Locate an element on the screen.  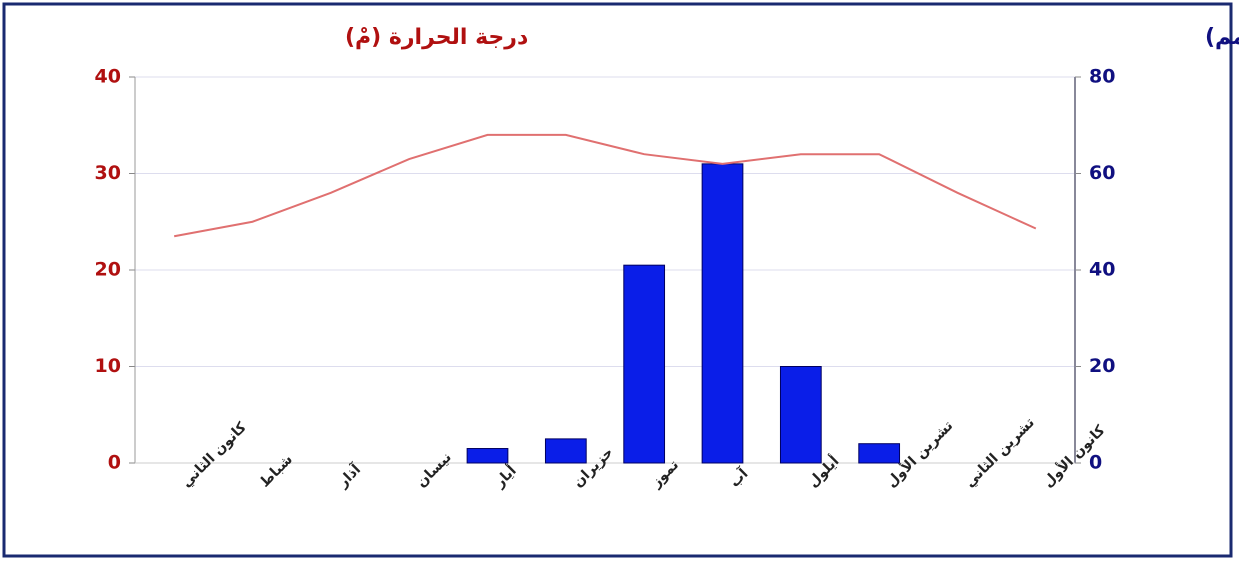
x-tick-label: آب is located at coordinates (738, 477).